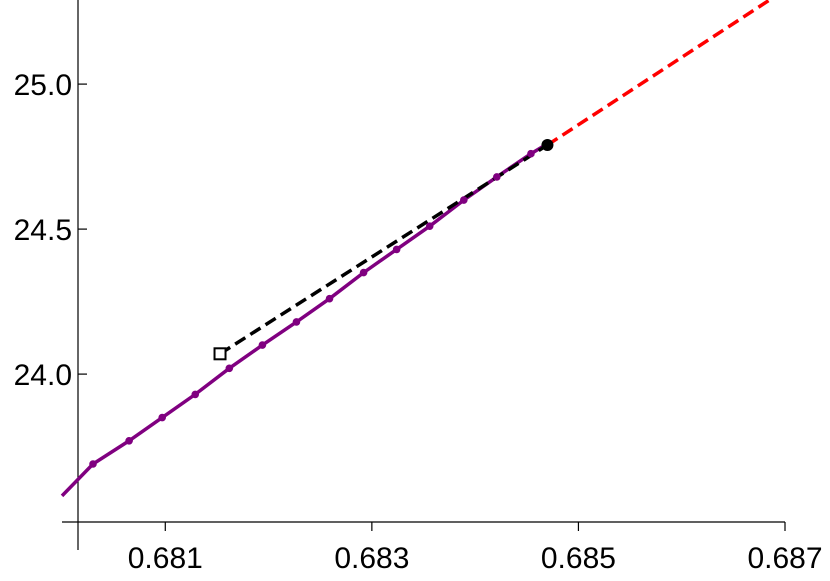  Describe the element at coordinates (220, 354) in the screenshot. I see `open-square-point` at that location.